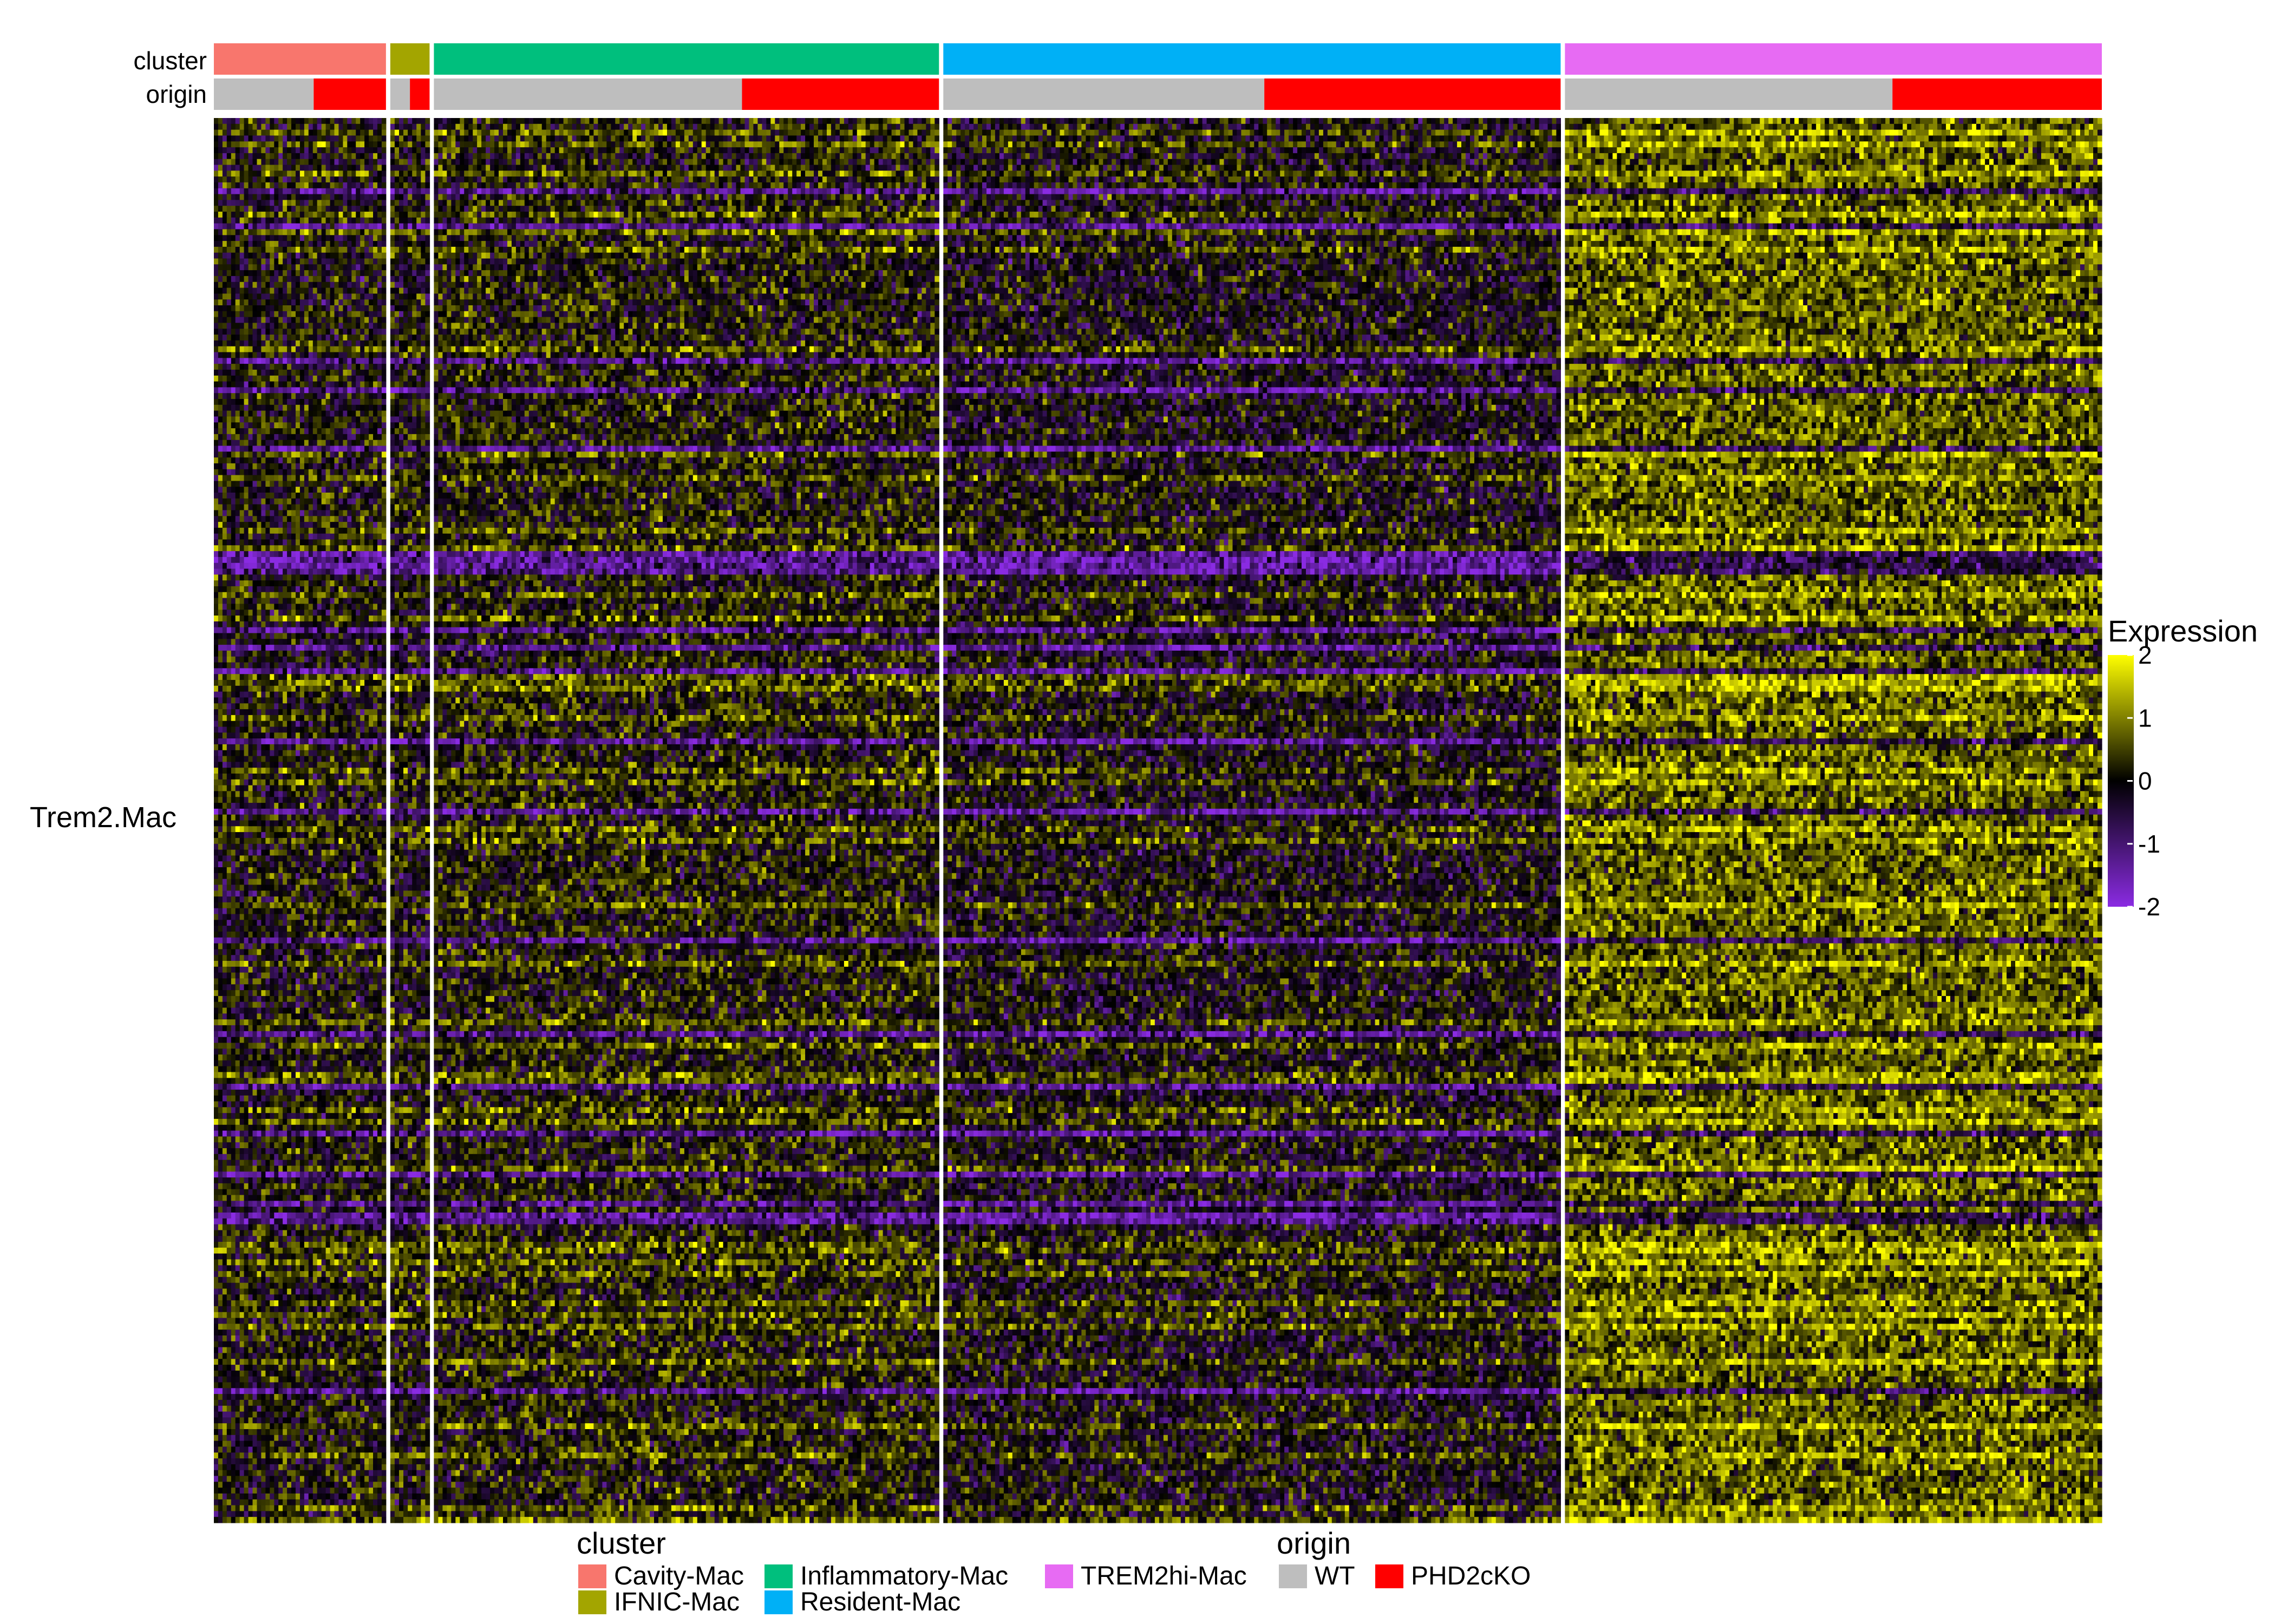 This screenshot has width=2274, height=1624. Describe the element at coordinates (779, 1576) in the screenshot. I see `legend-swatch-inflammatory-mac` at that location.